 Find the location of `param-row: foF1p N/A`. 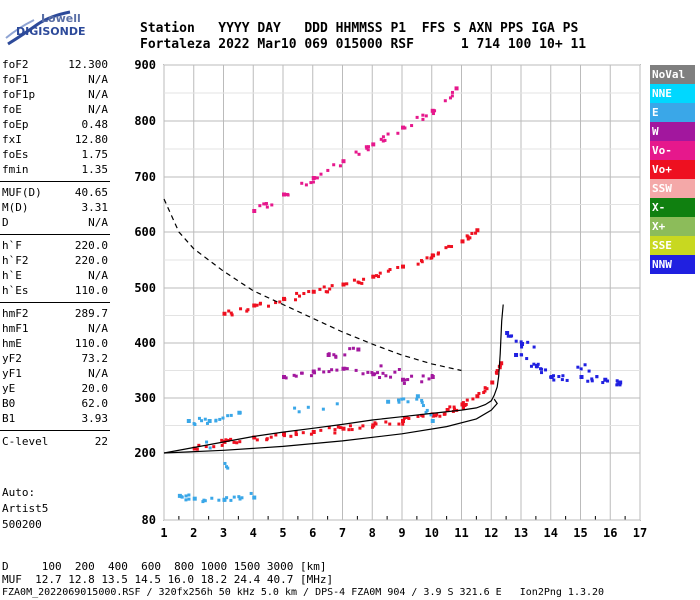

param-row: foF1p N/A is located at coordinates (55, 96).